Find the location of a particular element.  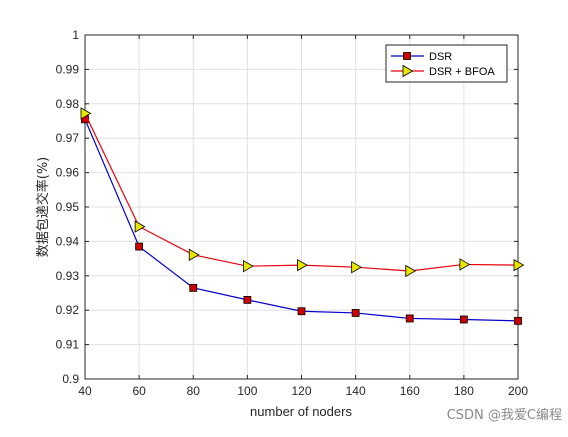

x-tick-label: 40 is located at coordinates (85, 391).